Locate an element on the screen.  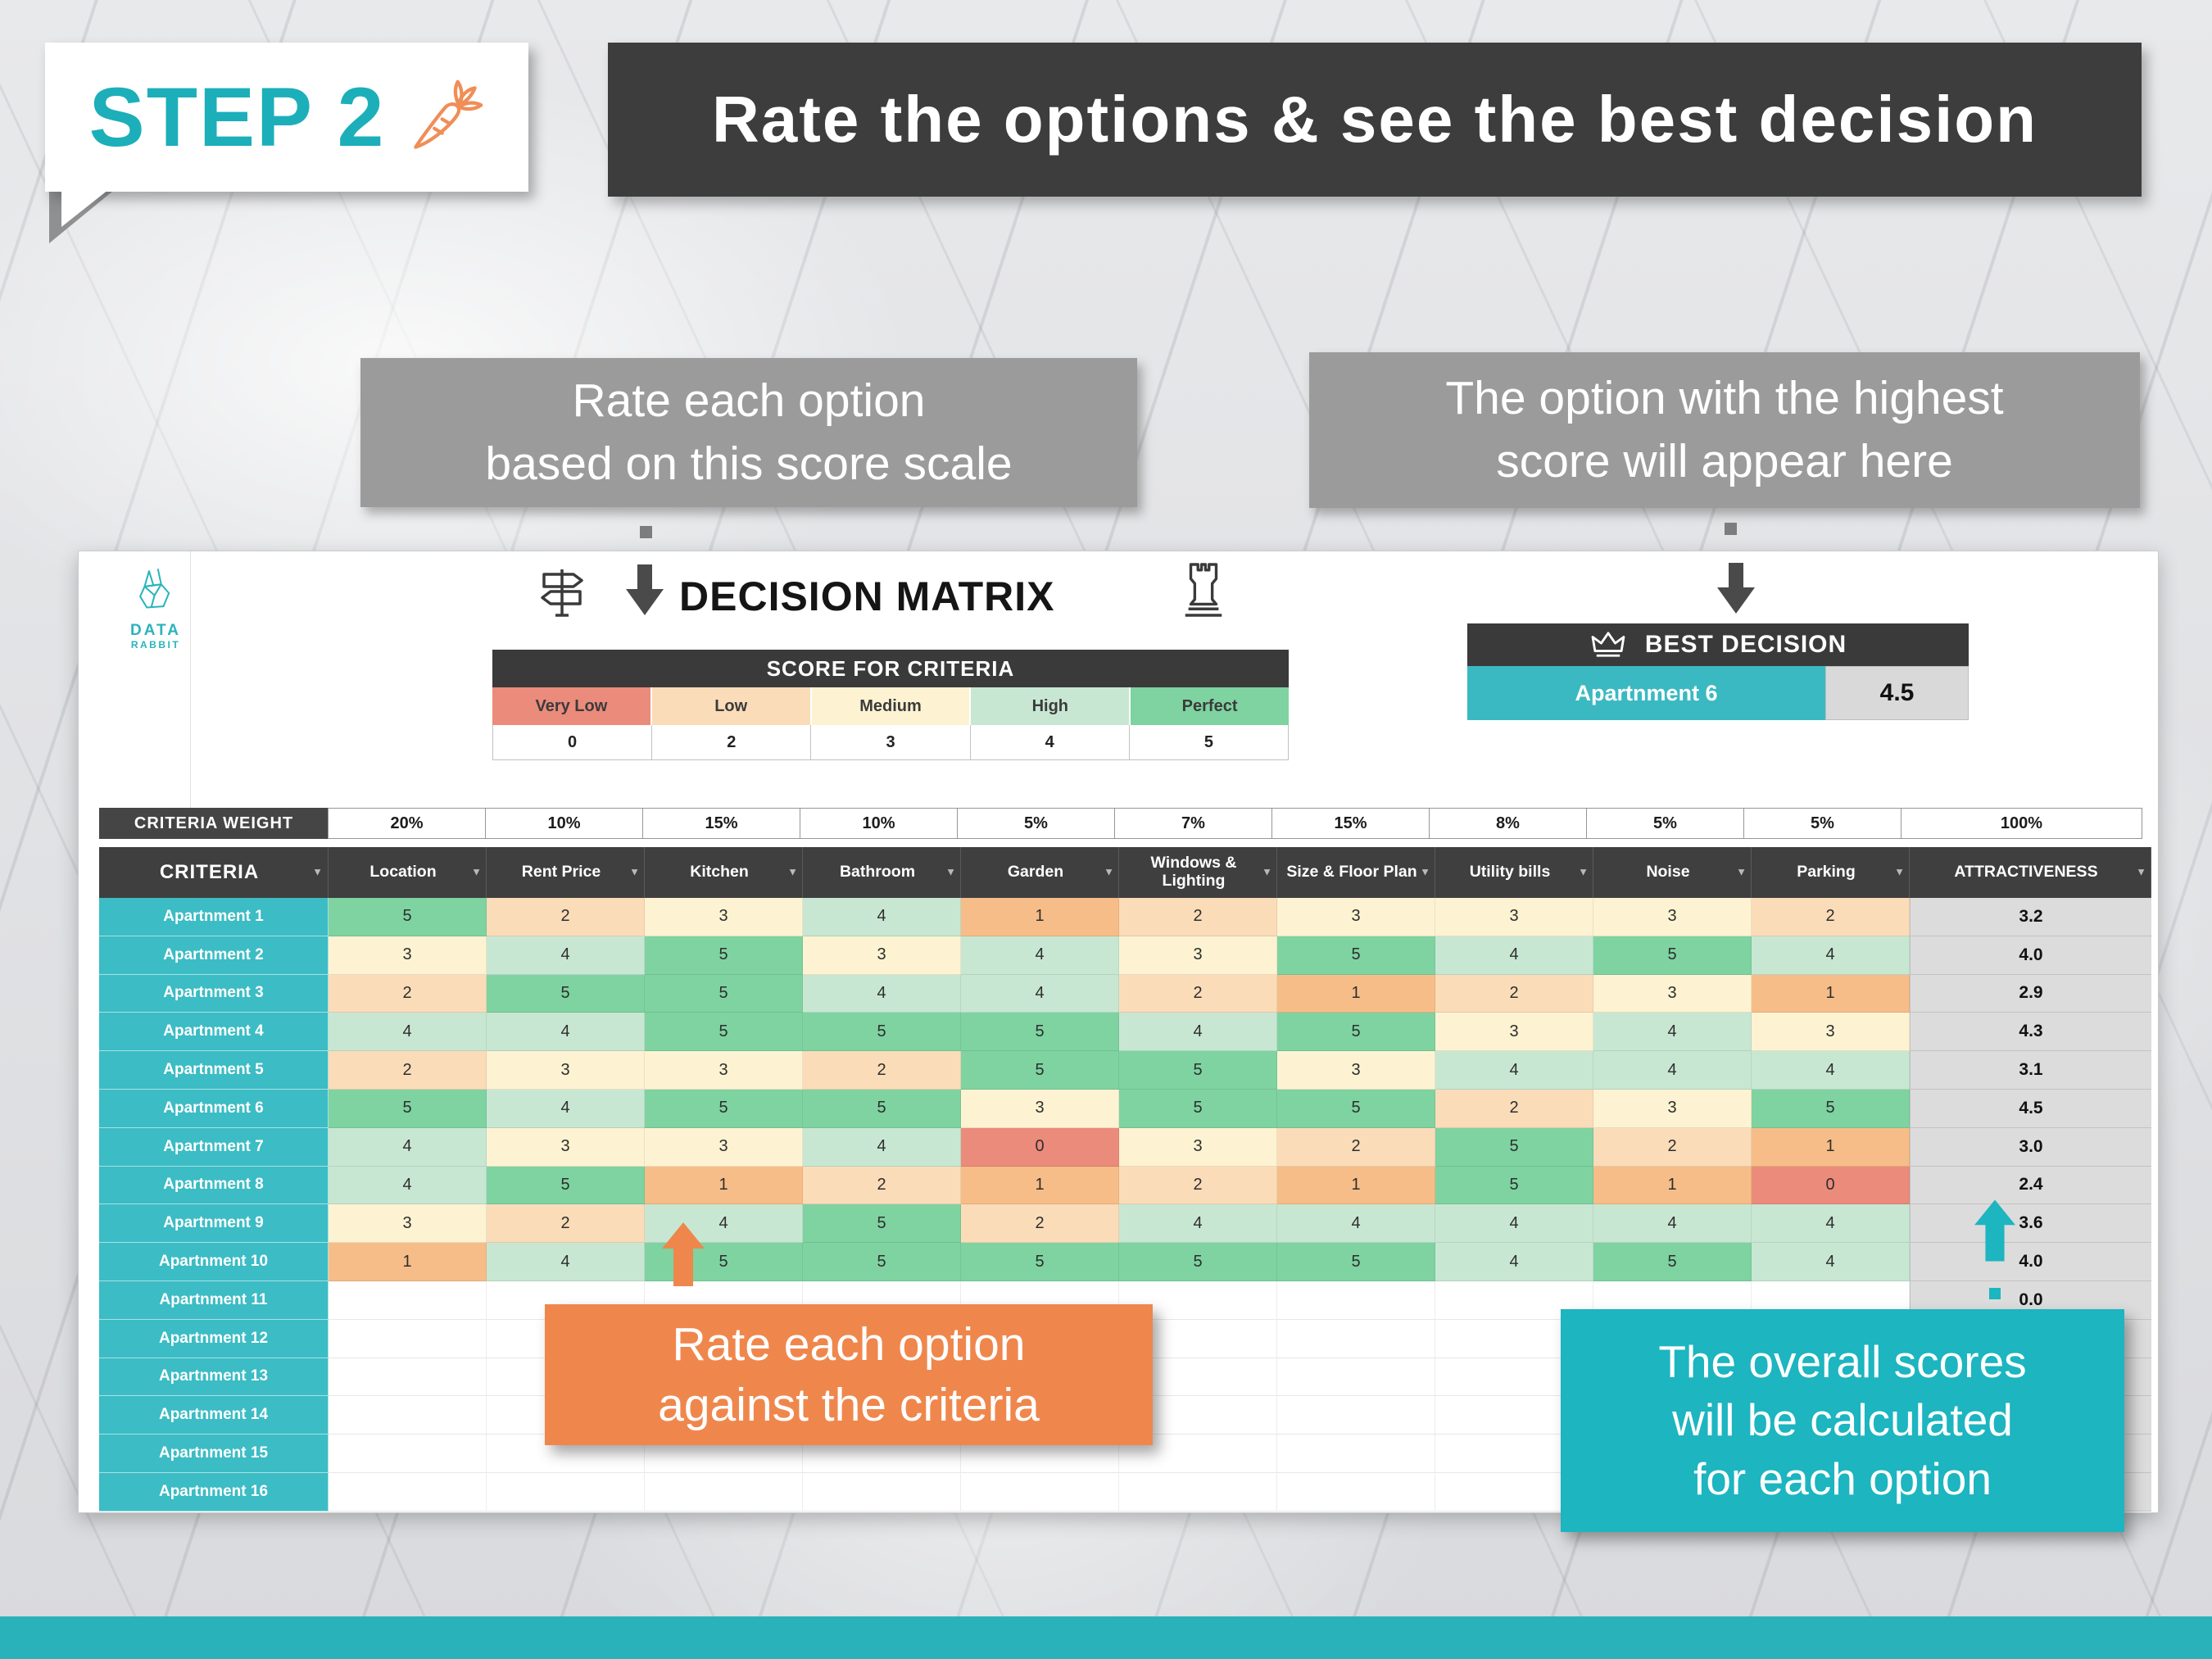
column-header-noise: Noise ▼ is located at coordinates (1672, 872).